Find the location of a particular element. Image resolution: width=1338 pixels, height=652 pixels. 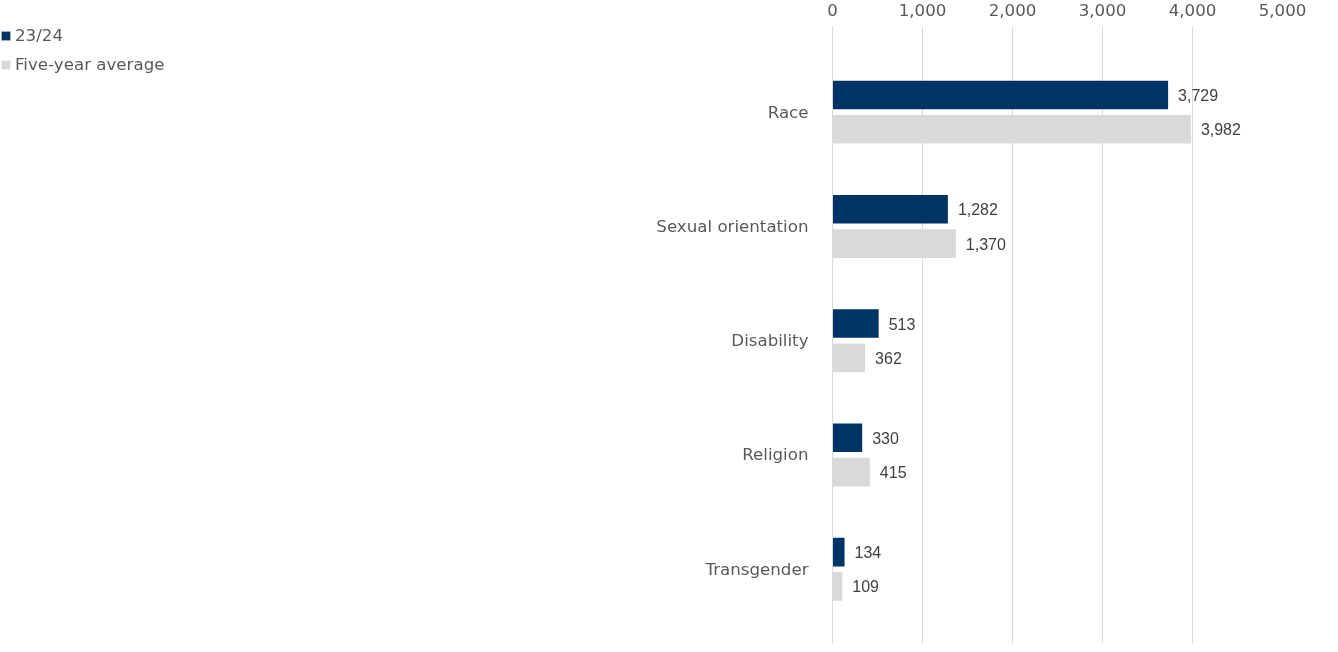

x-tick-label: 5,000 is located at coordinates (1282, 10).